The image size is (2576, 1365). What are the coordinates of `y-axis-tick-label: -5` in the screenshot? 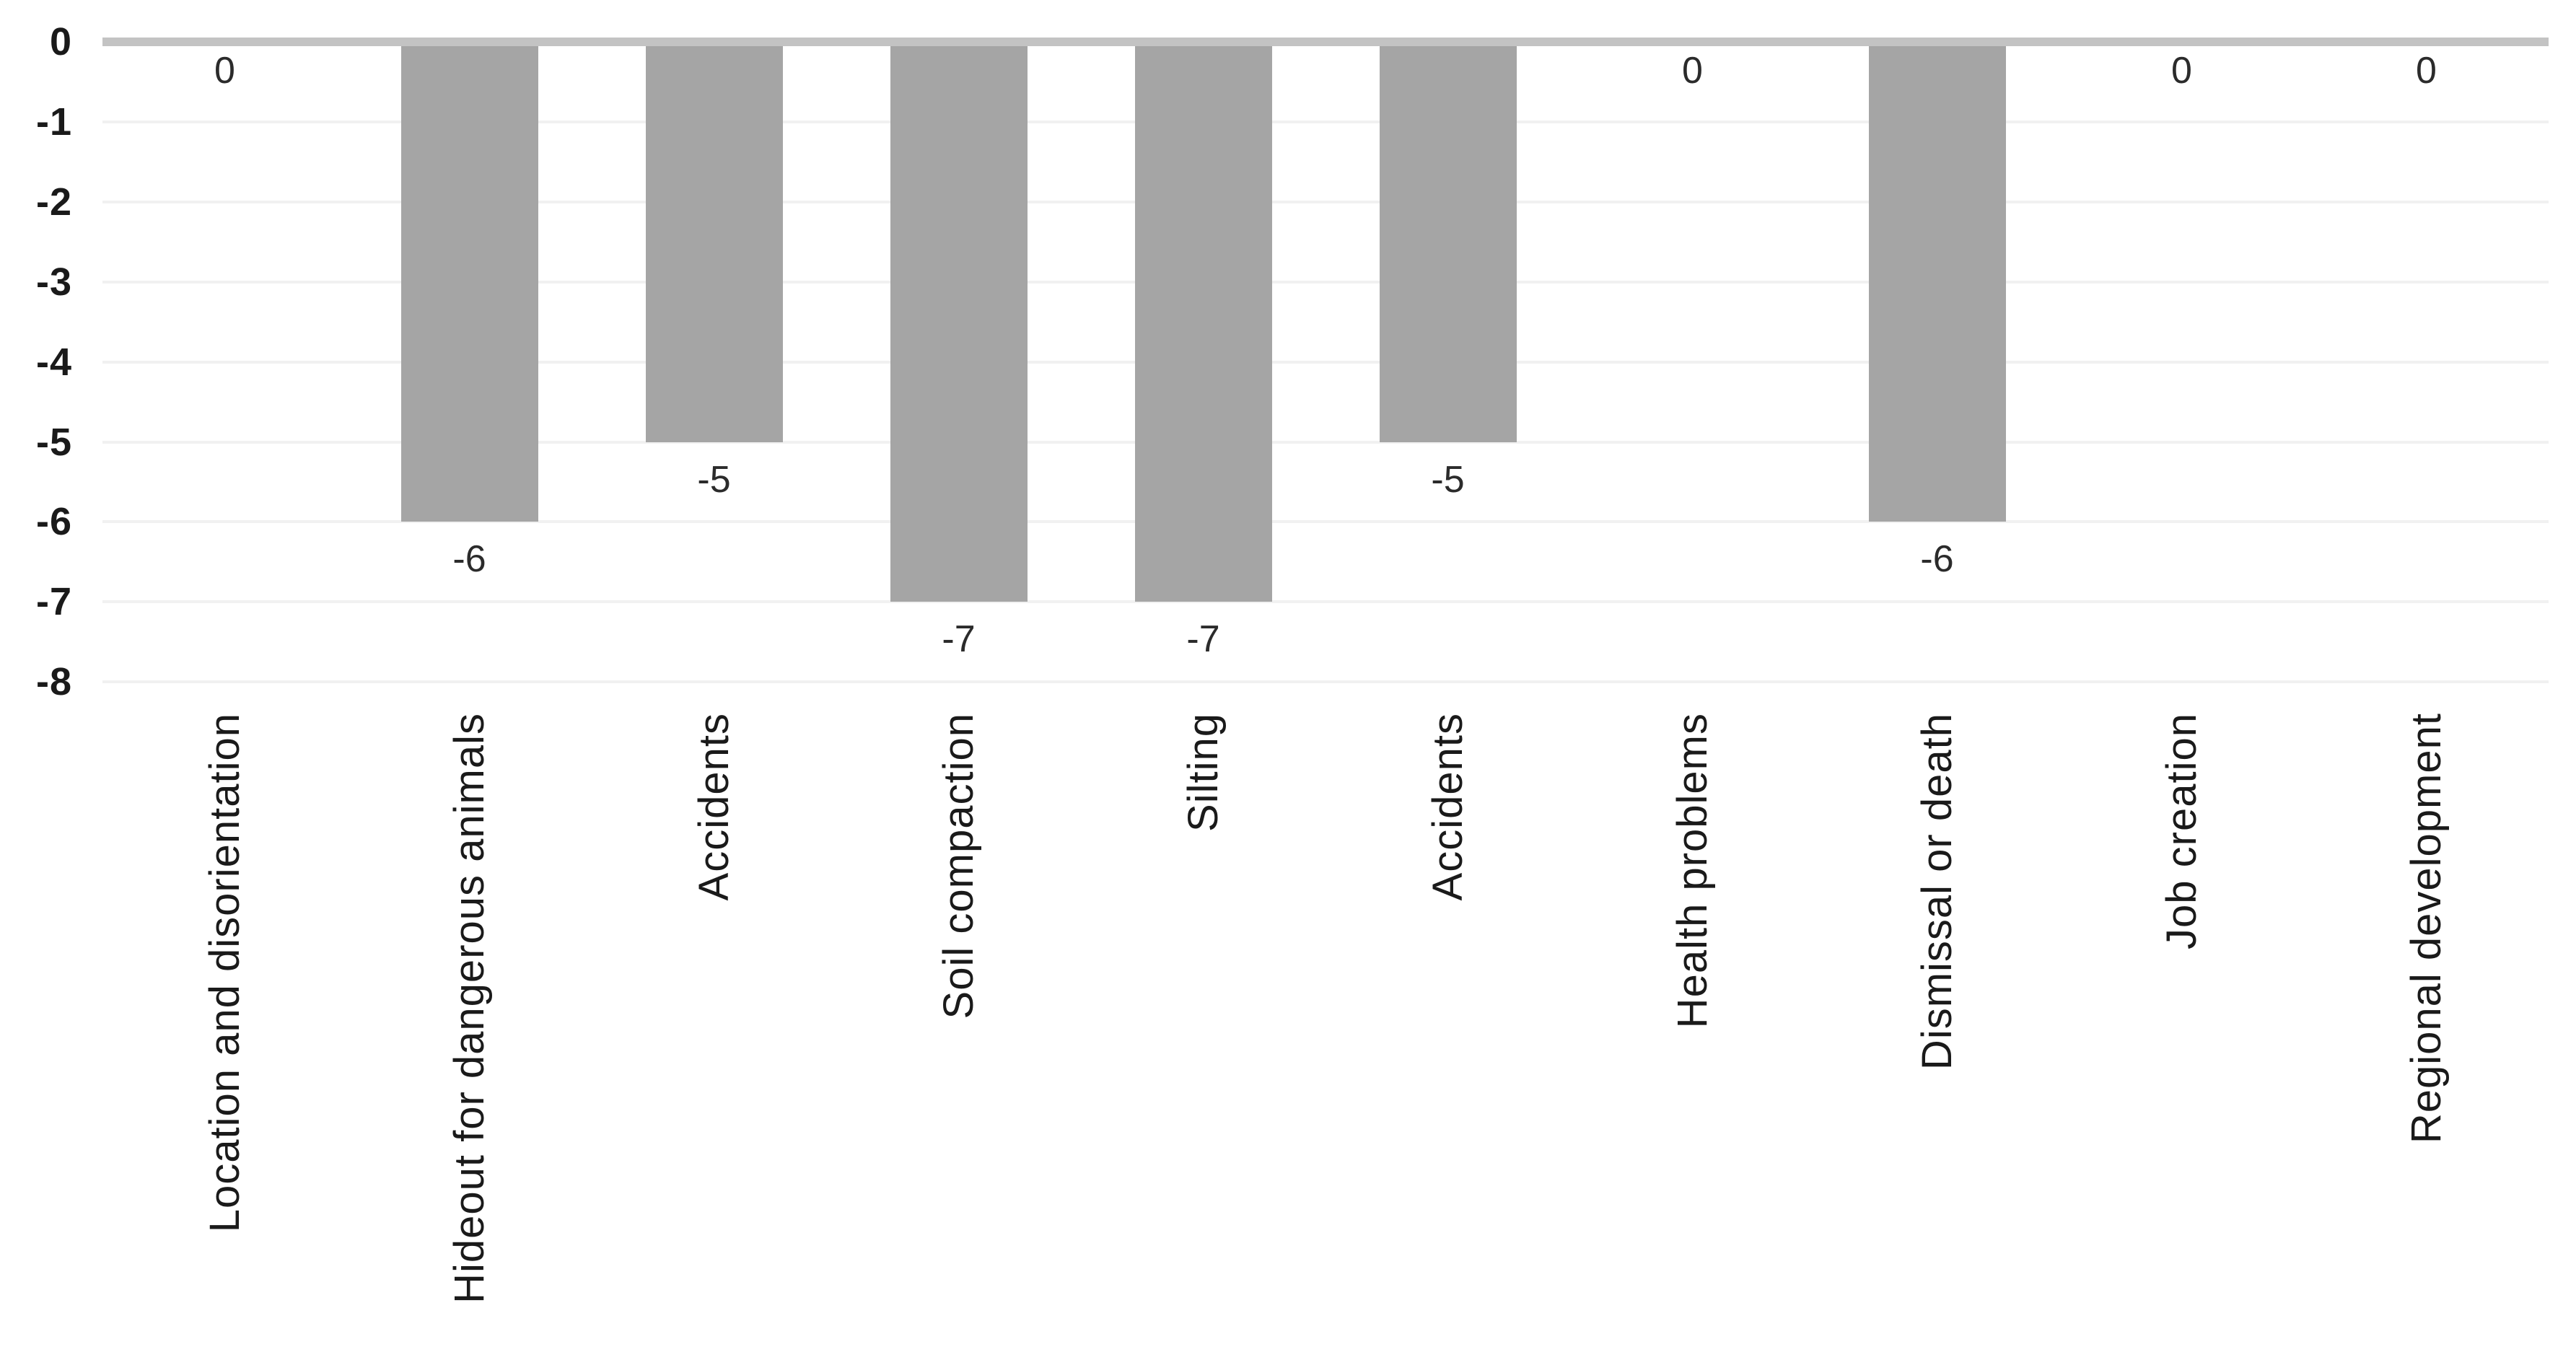 It's located at (53, 442).